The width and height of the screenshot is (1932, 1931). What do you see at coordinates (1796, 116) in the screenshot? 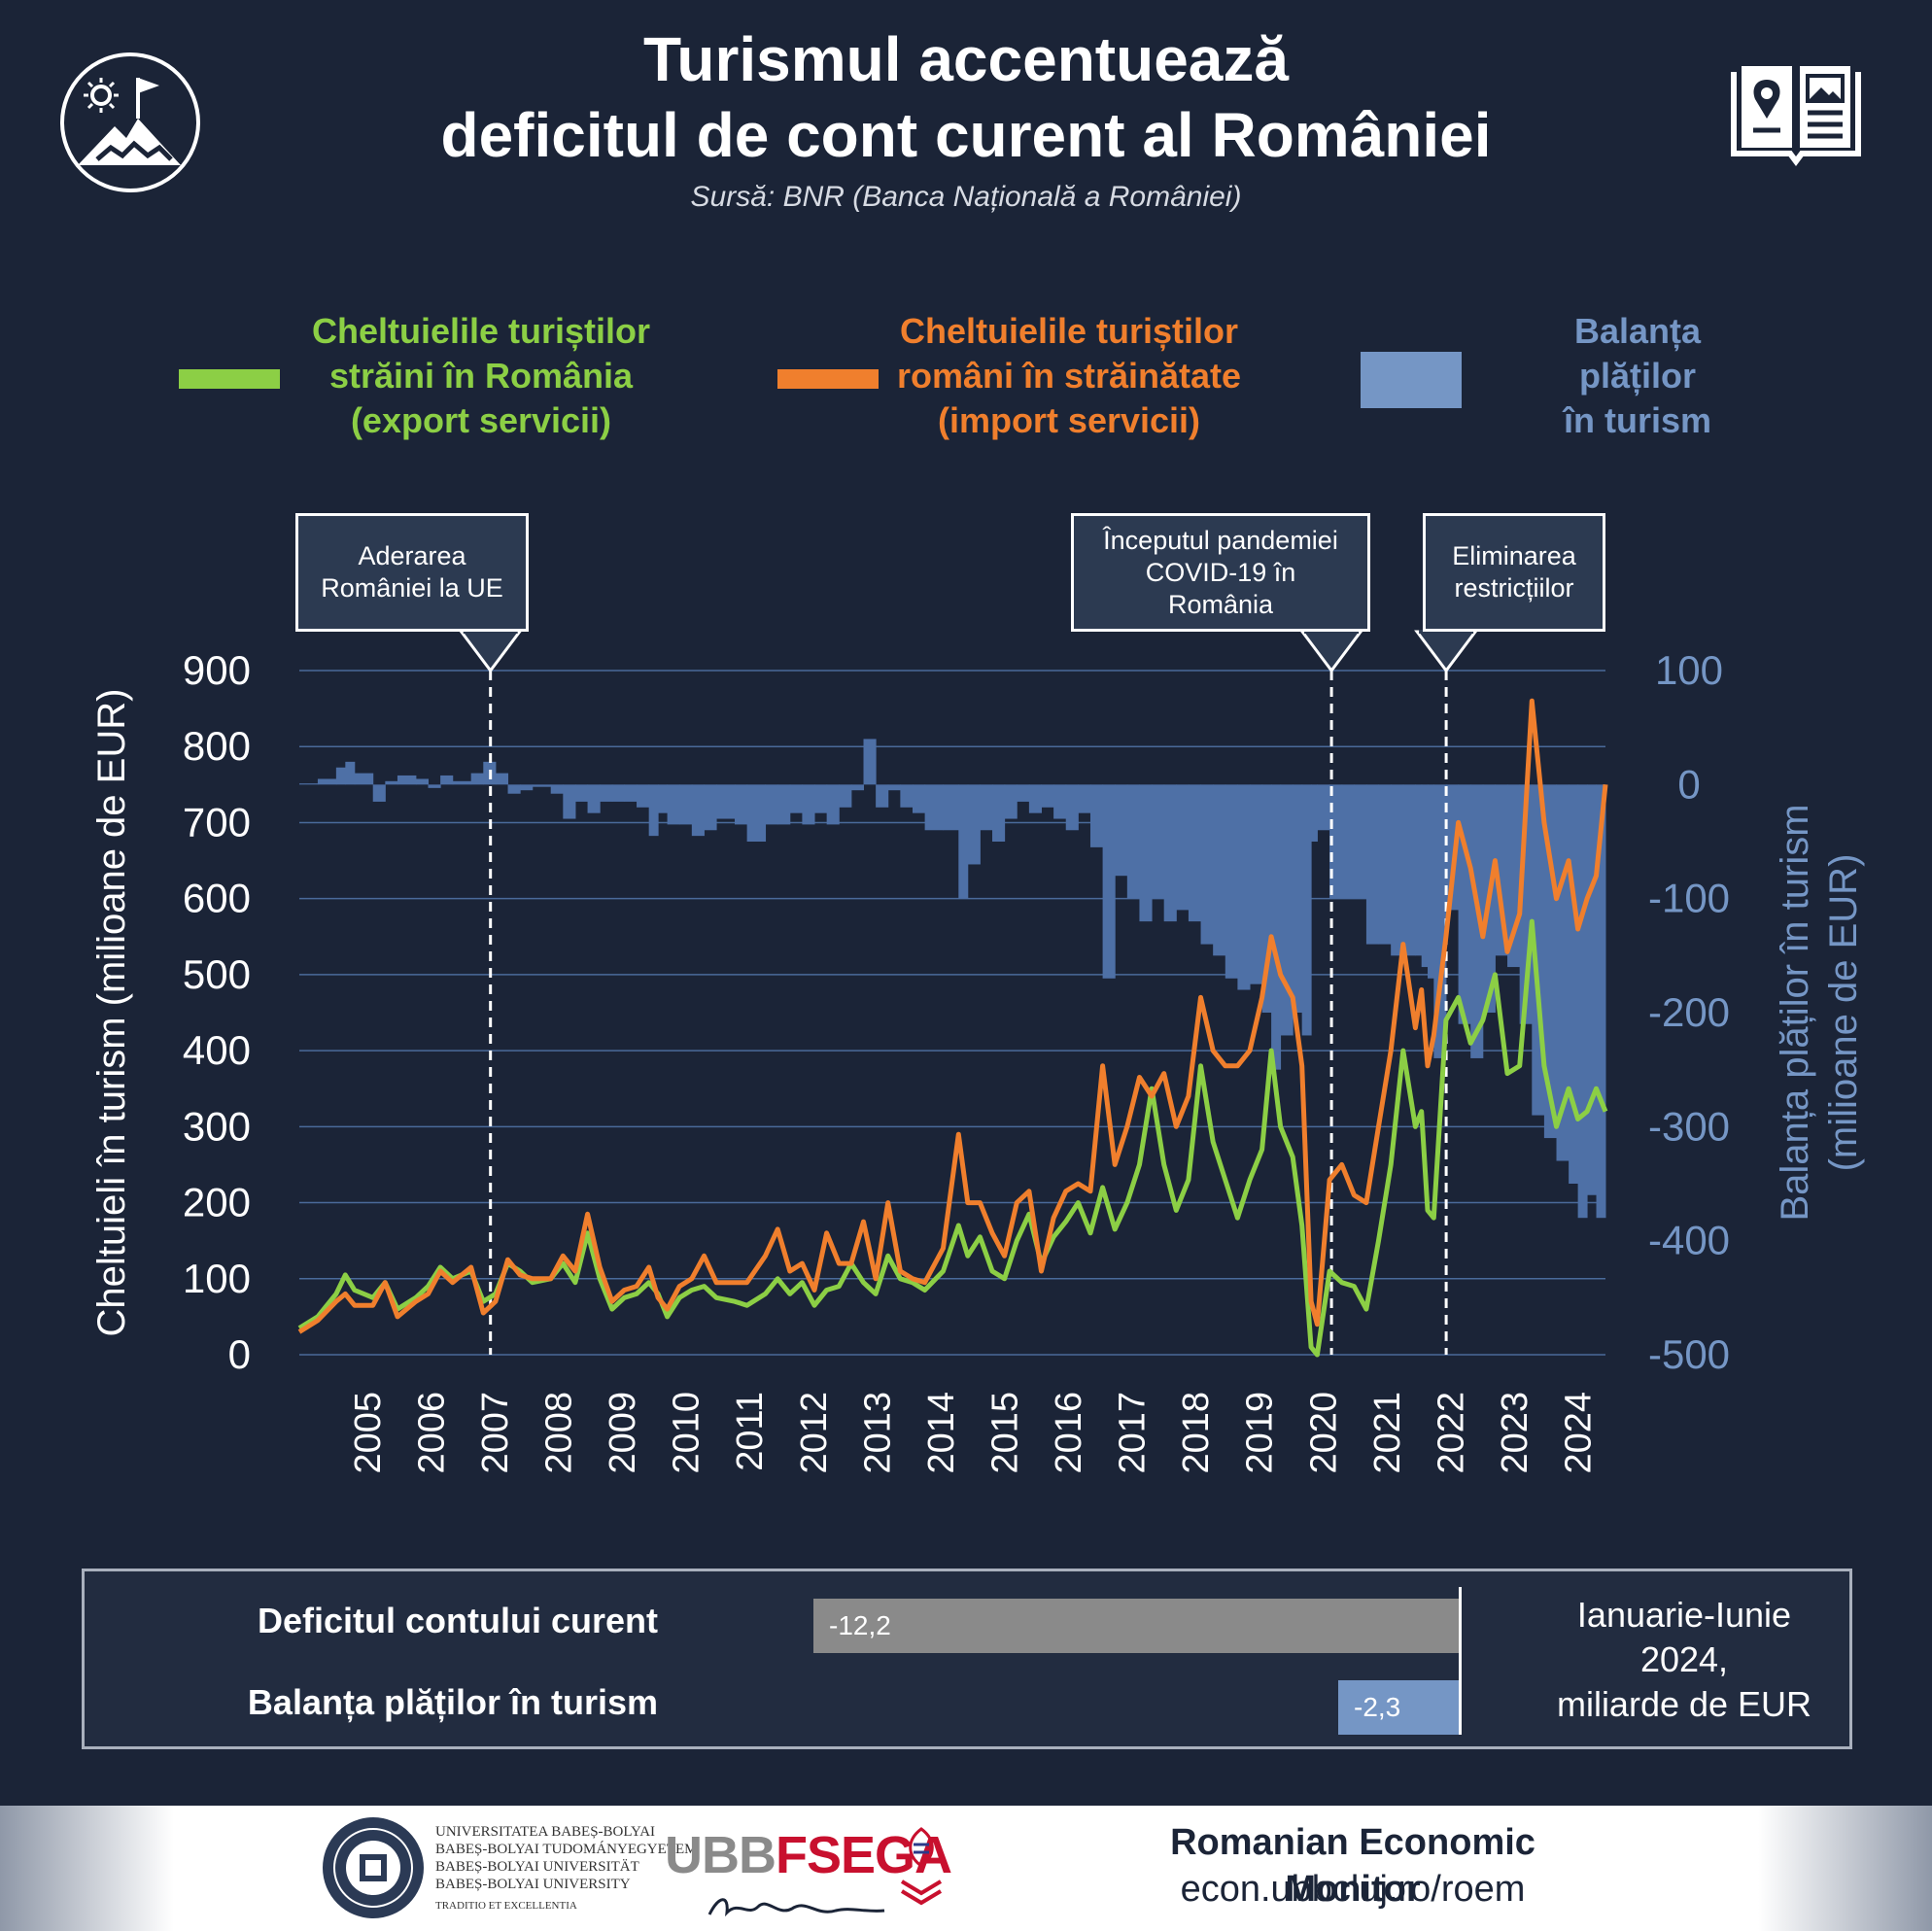
I see `travel-guide-book-icon` at bounding box center [1796, 116].